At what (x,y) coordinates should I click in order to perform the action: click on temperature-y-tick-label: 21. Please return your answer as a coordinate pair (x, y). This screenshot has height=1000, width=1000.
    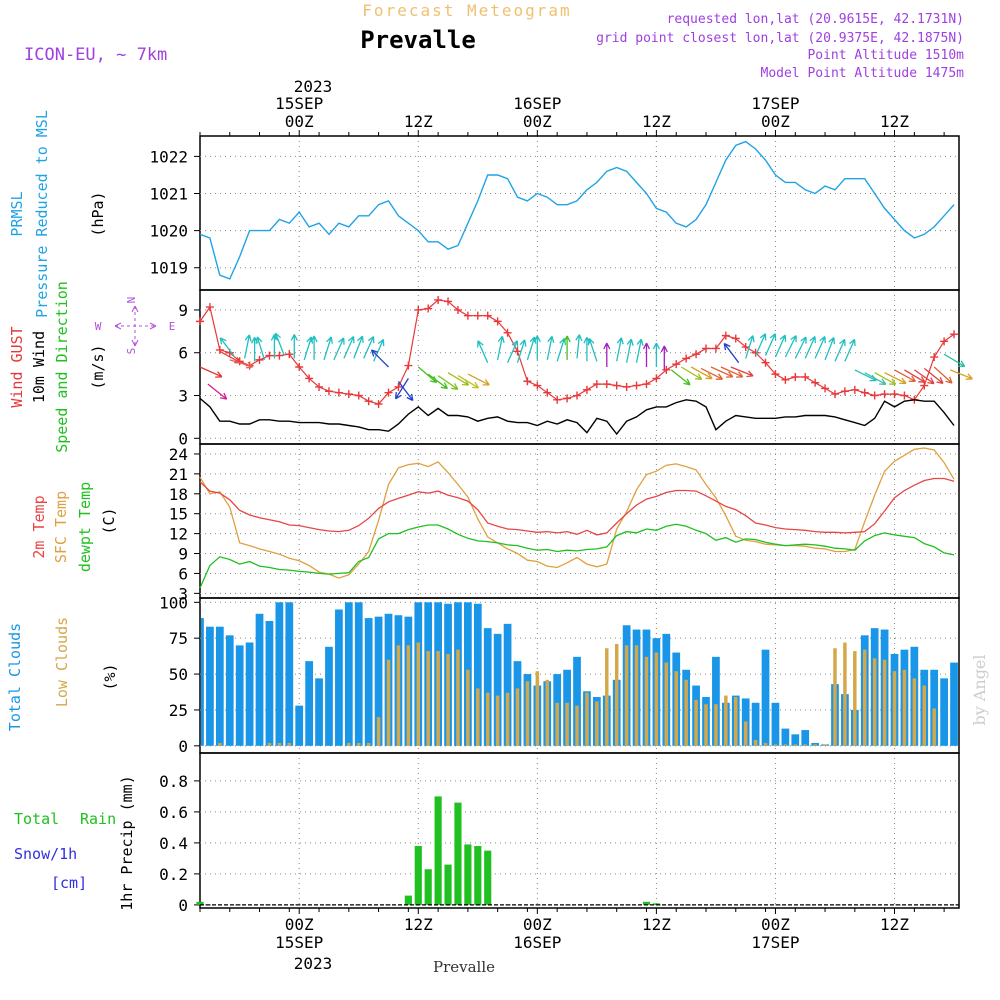
    Looking at the image, I should click on (178, 474).